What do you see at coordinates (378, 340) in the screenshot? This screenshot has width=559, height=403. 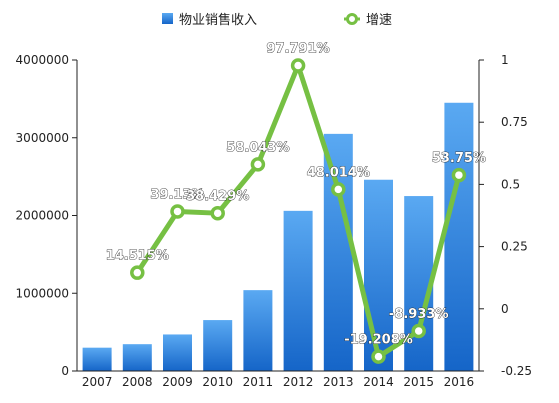 I see `growth-label-2014: -19.208%` at bounding box center [378, 340].